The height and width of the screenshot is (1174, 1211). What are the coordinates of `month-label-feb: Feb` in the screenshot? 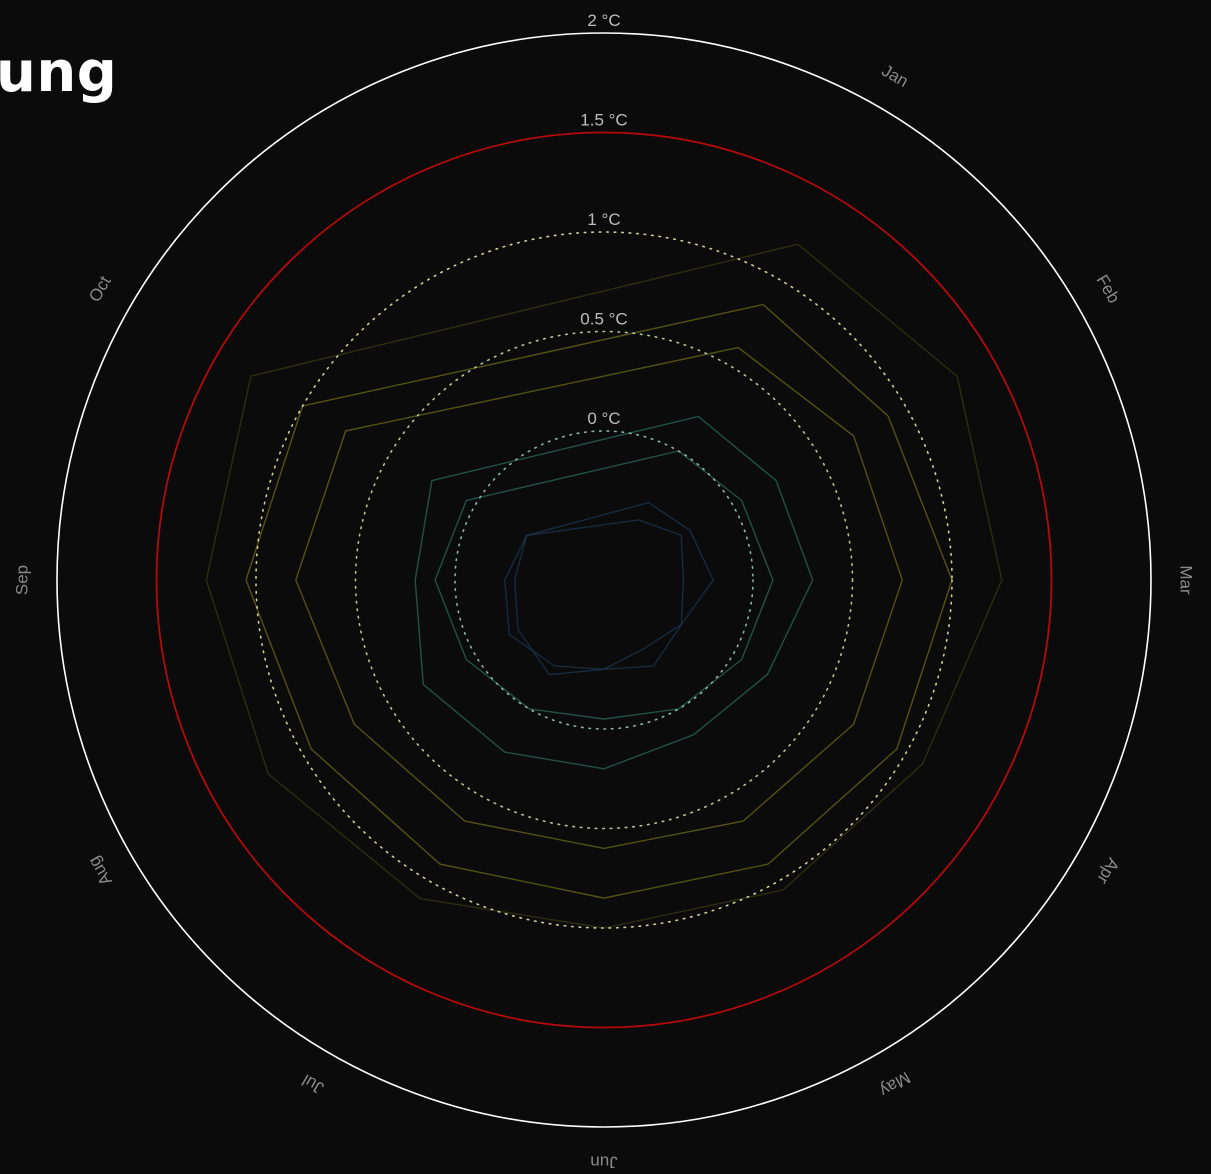 It's located at (1108, 289).